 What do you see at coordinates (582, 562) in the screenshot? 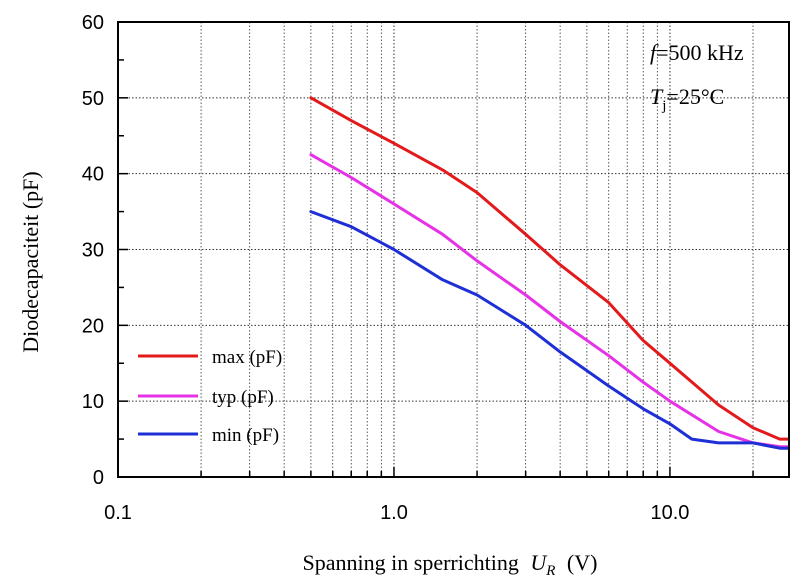
I see `x-axis-title-unit: (V)` at bounding box center [582, 562].